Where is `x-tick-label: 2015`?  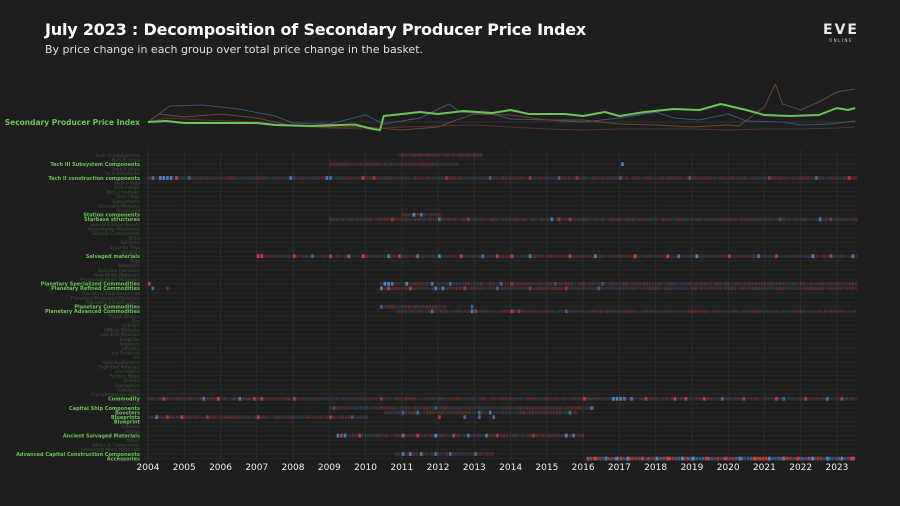
x-tick-label: 2015 is located at coordinates (546, 468).